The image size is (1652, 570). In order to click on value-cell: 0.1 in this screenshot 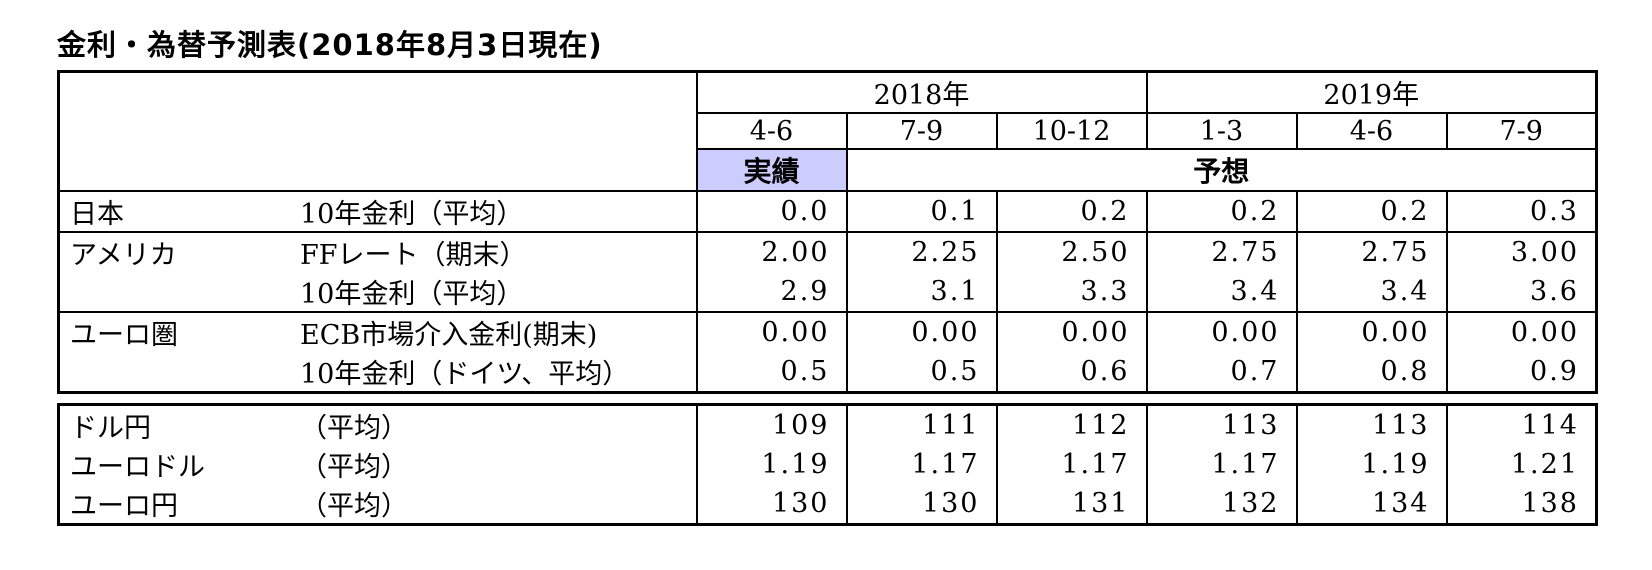, I will do `click(921, 211)`.